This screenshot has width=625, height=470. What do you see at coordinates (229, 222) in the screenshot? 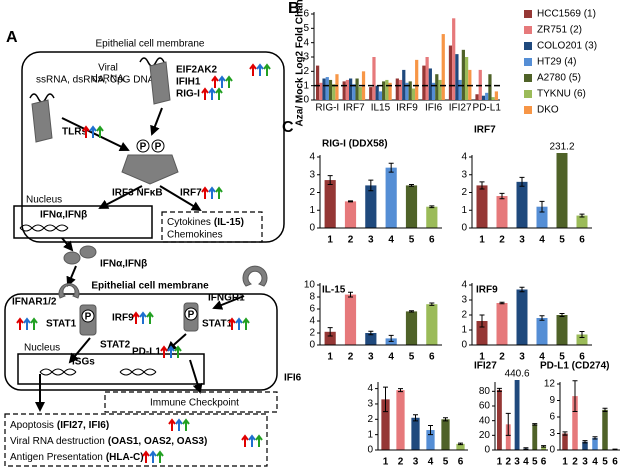
I see `label-bold: (IL-15)` at bounding box center [229, 222].